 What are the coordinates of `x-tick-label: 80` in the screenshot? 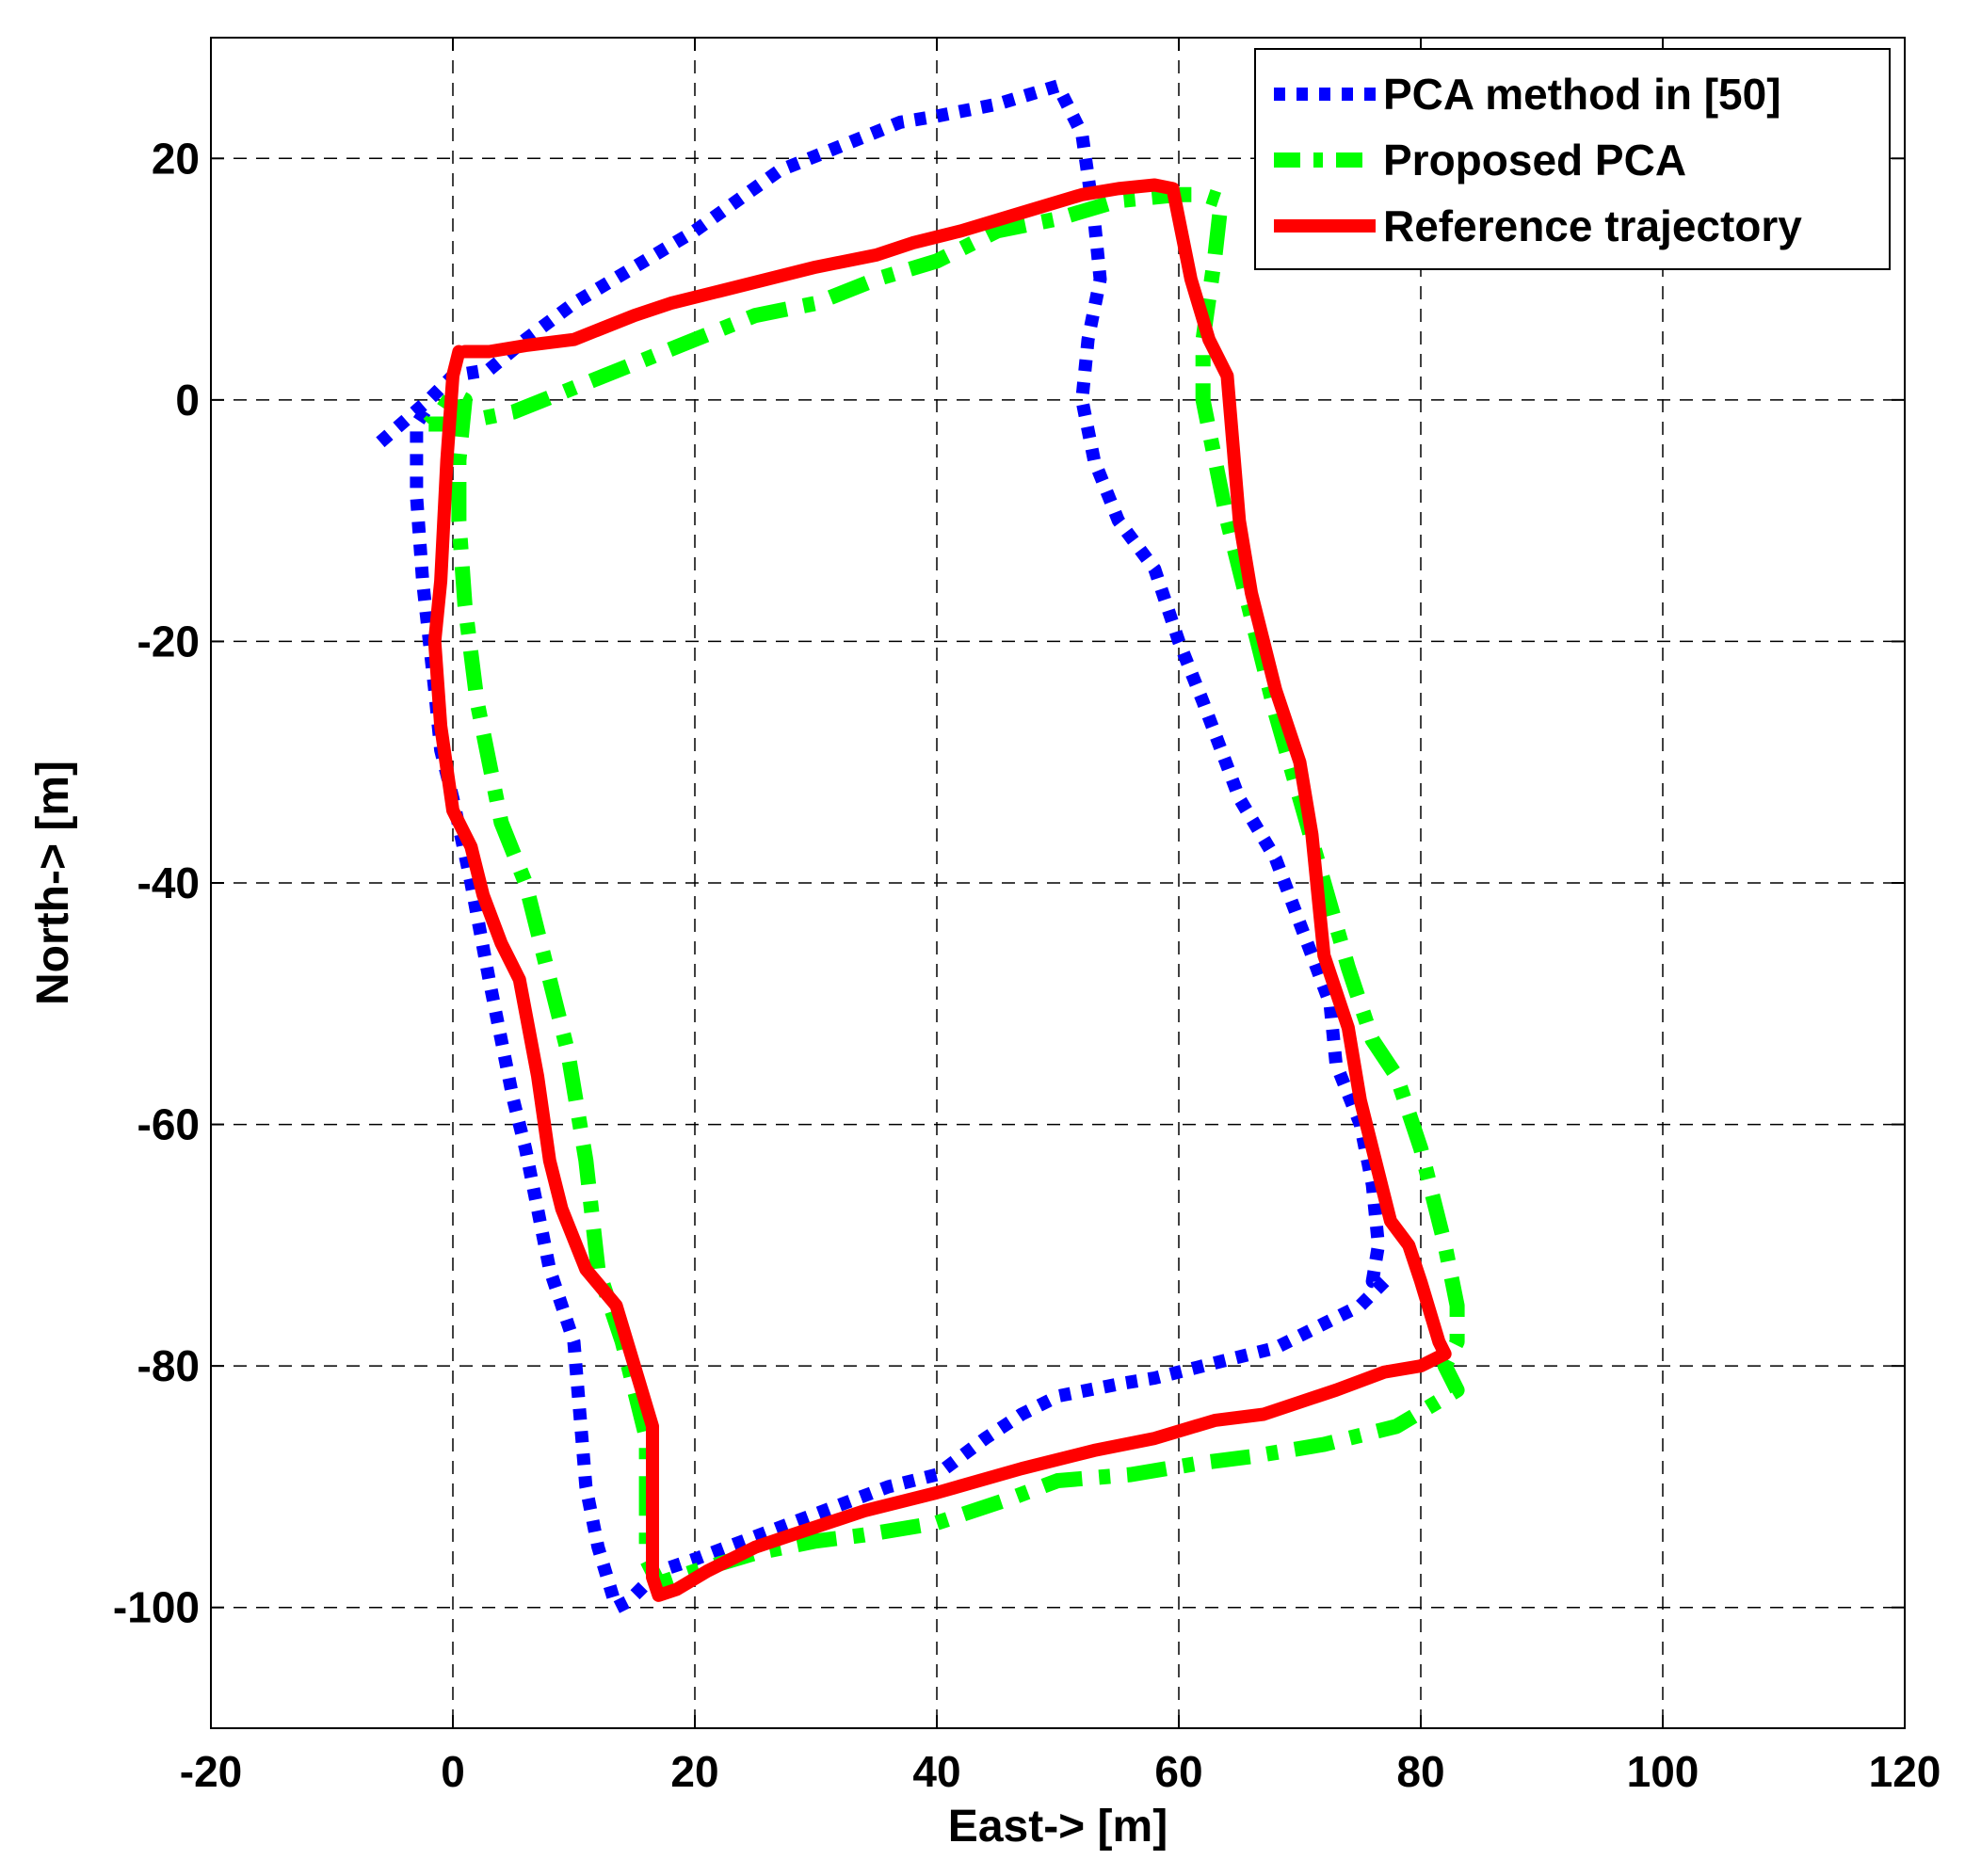 It's located at (1420, 1771).